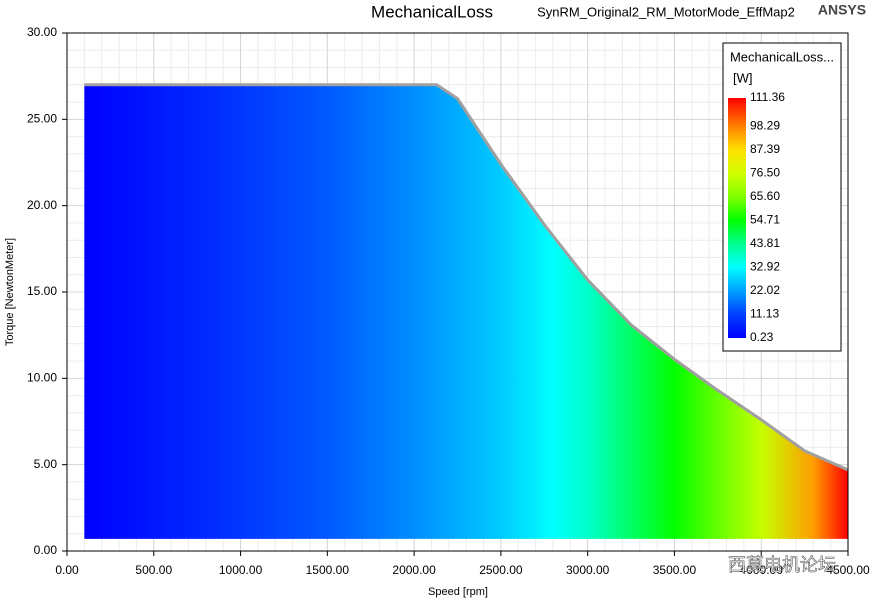 The image size is (872, 609). Describe the element at coordinates (765, 125) in the screenshot. I see `colorbar-label: 98.29` at that location.